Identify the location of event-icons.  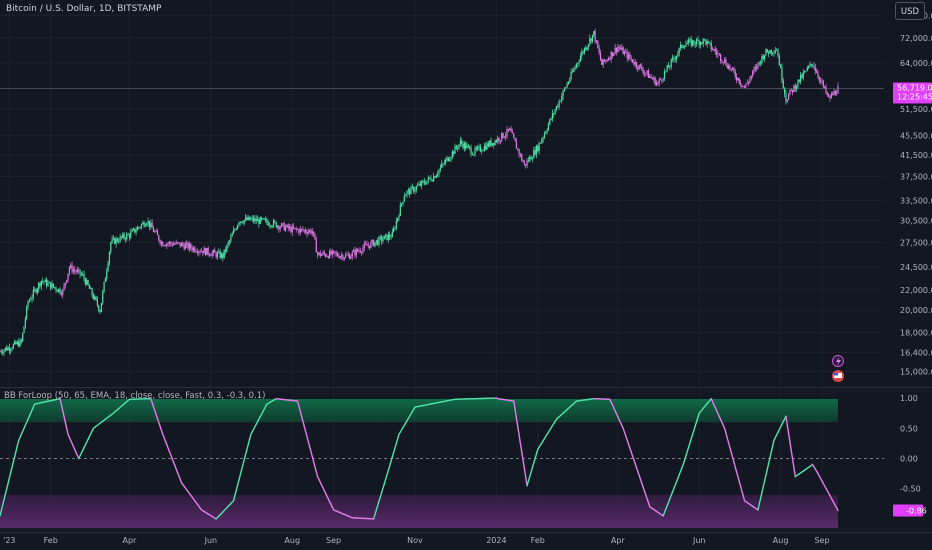
(838, 369).